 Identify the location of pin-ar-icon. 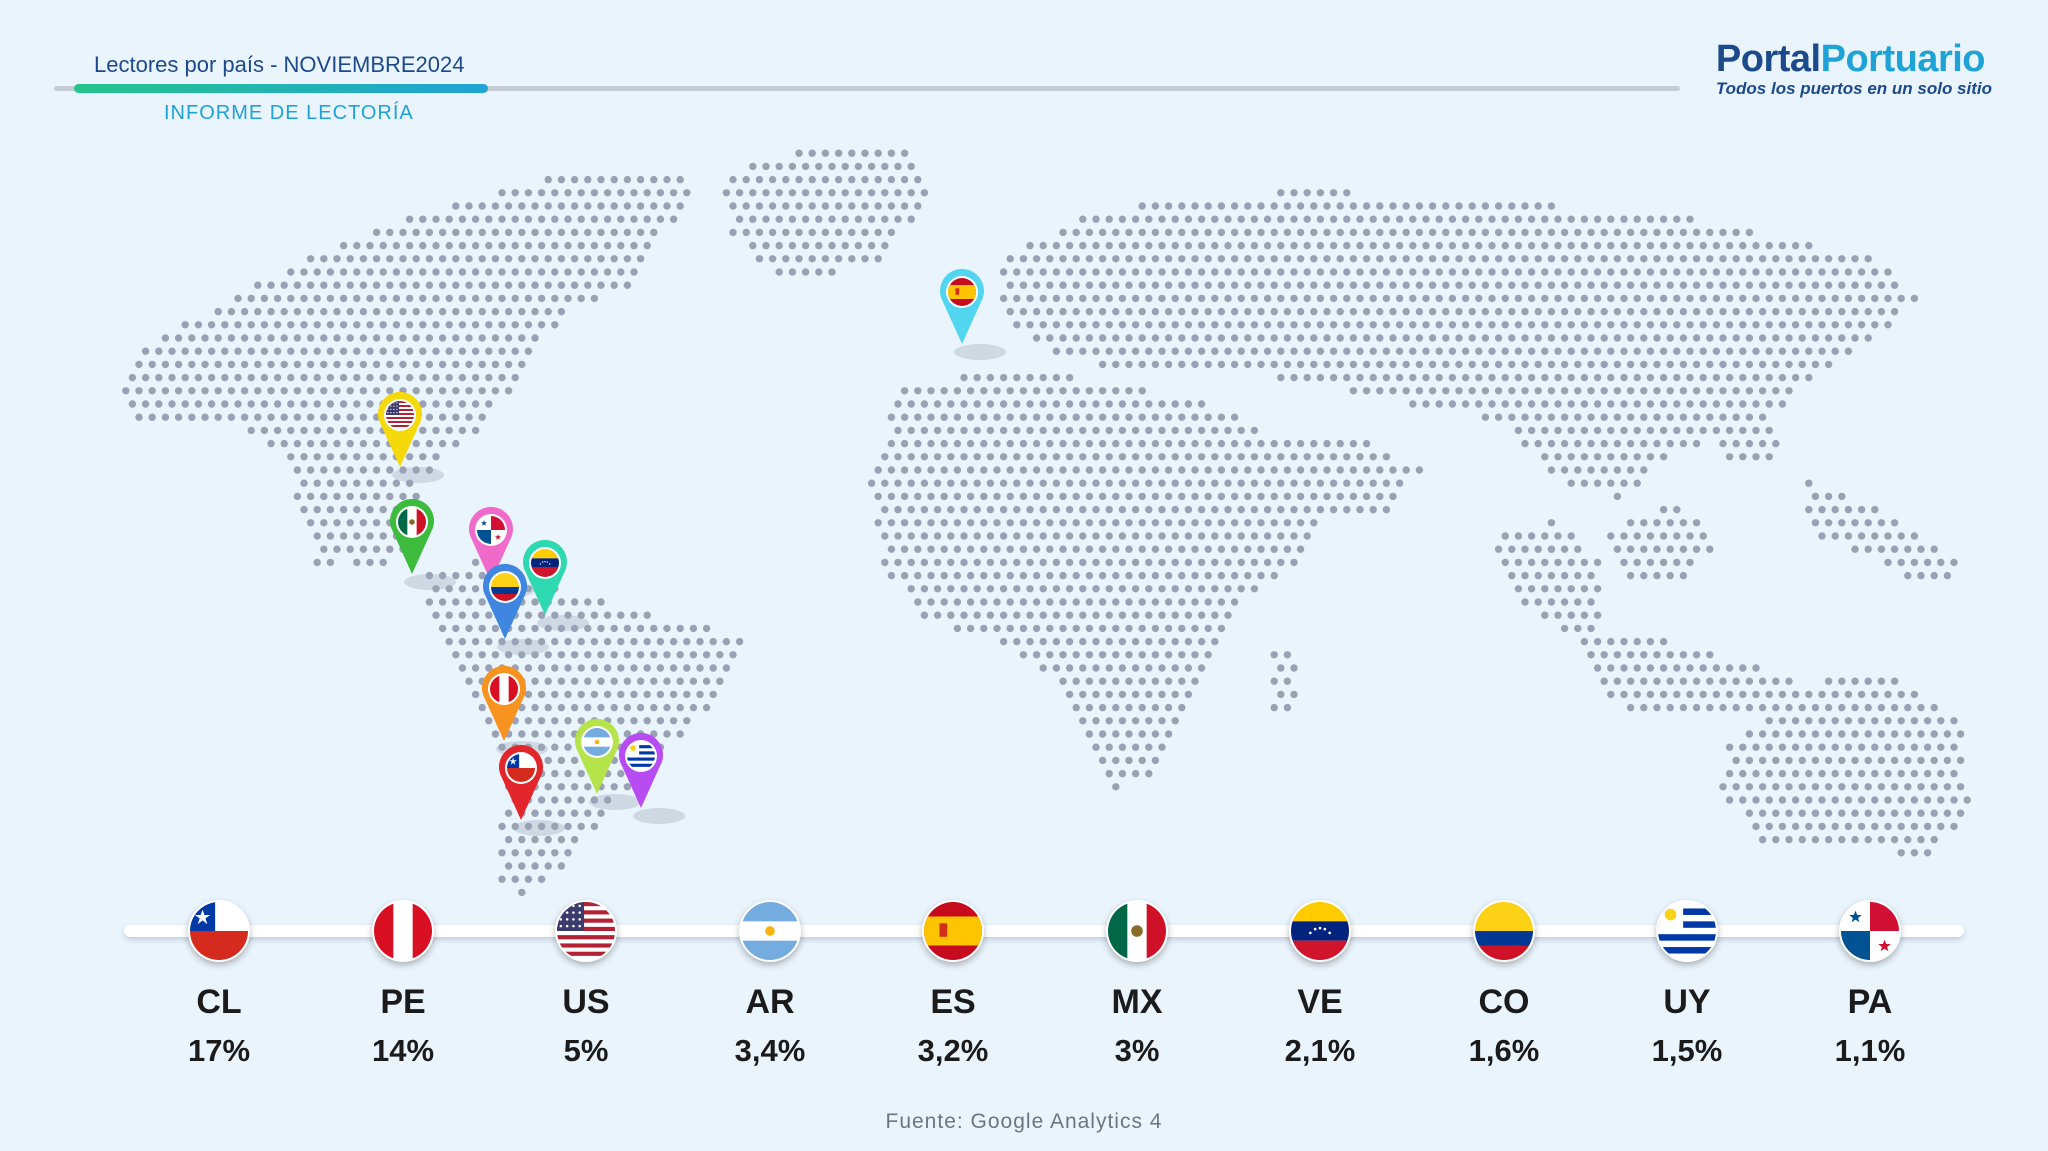
(608, 764).